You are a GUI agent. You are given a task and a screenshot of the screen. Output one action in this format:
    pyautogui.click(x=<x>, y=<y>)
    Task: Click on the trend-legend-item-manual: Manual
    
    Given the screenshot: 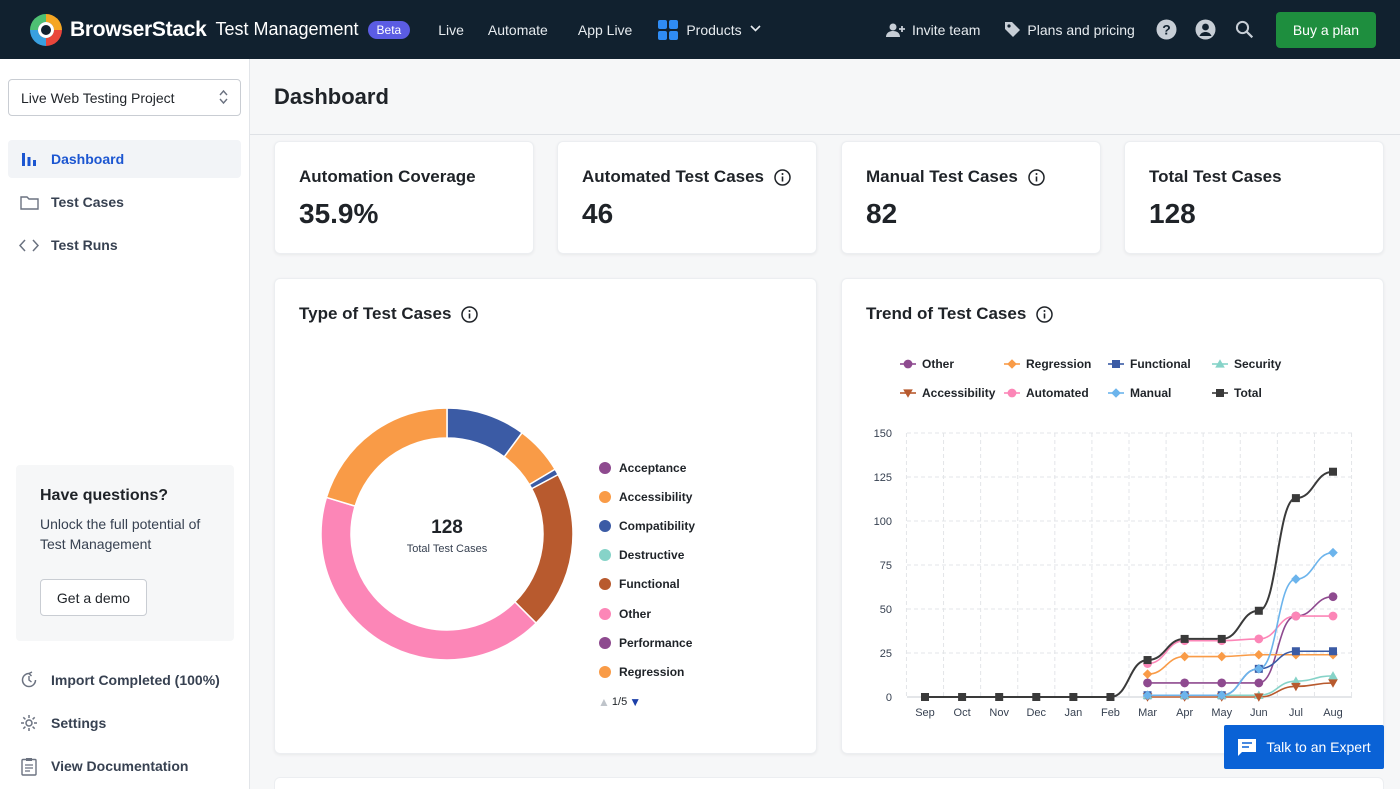 What is the action you would take?
    pyautogui.click(x=1139, y=393)
    